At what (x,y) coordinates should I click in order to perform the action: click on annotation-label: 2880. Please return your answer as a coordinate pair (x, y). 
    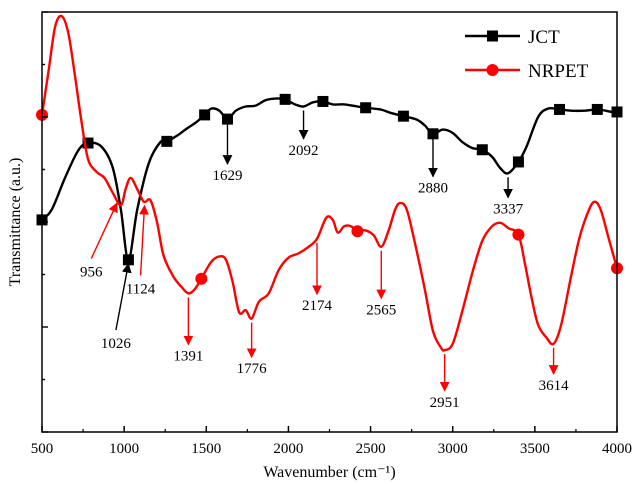
    Looking at the image, I should click on (433, 189).